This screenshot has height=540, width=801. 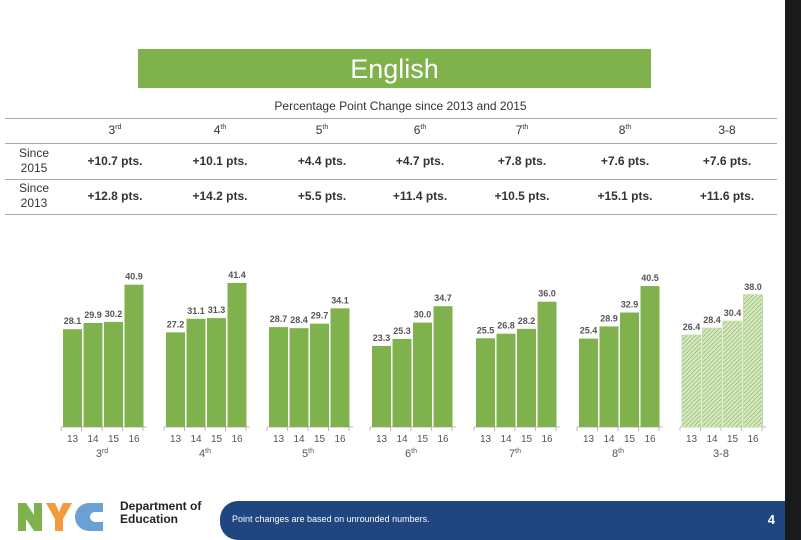 What do you see at coordinates (220, 161) in the screenshot?
I see `table-cell: +10.1 pts.` at bounding box center [220, 161].